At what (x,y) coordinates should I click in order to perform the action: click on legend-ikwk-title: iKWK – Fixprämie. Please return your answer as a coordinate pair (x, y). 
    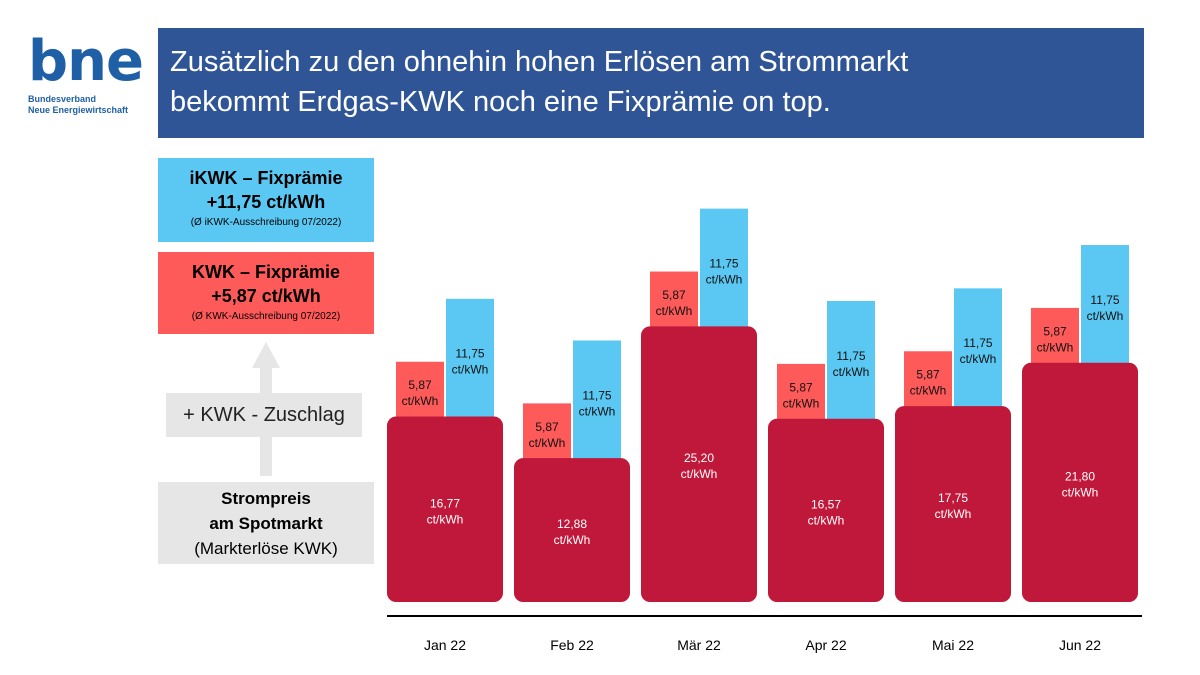
    Looking at the image, I should click on (266, 178).